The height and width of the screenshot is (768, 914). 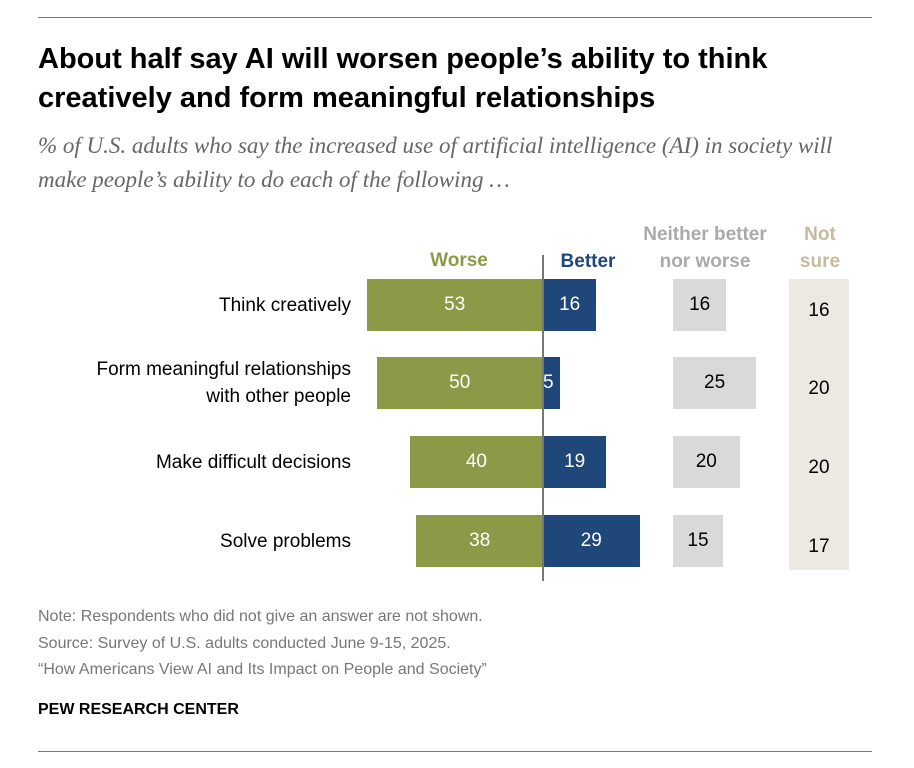 What do you see at coordinates (706, 462) in the screenshot?
I see `bar-neither: 20` at bounding box center [706, 462].